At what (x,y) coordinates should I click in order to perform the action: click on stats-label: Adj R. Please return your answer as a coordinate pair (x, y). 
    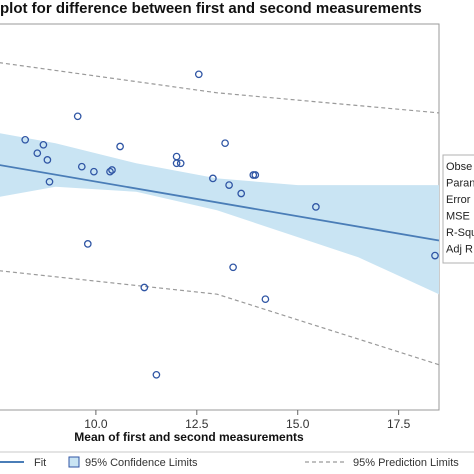
    Looking at the image, I should click on (459, 250).